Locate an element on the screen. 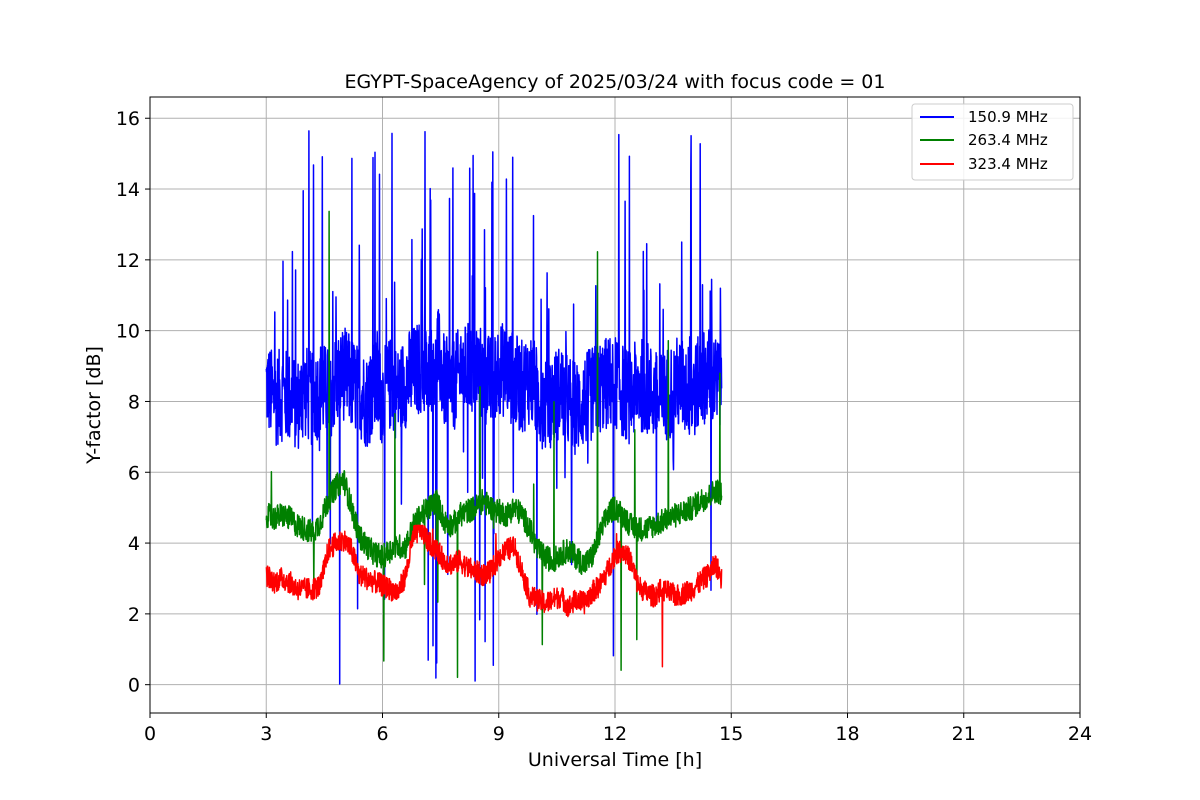  y-tick-label: 16 is located at coordinates (128, 119).